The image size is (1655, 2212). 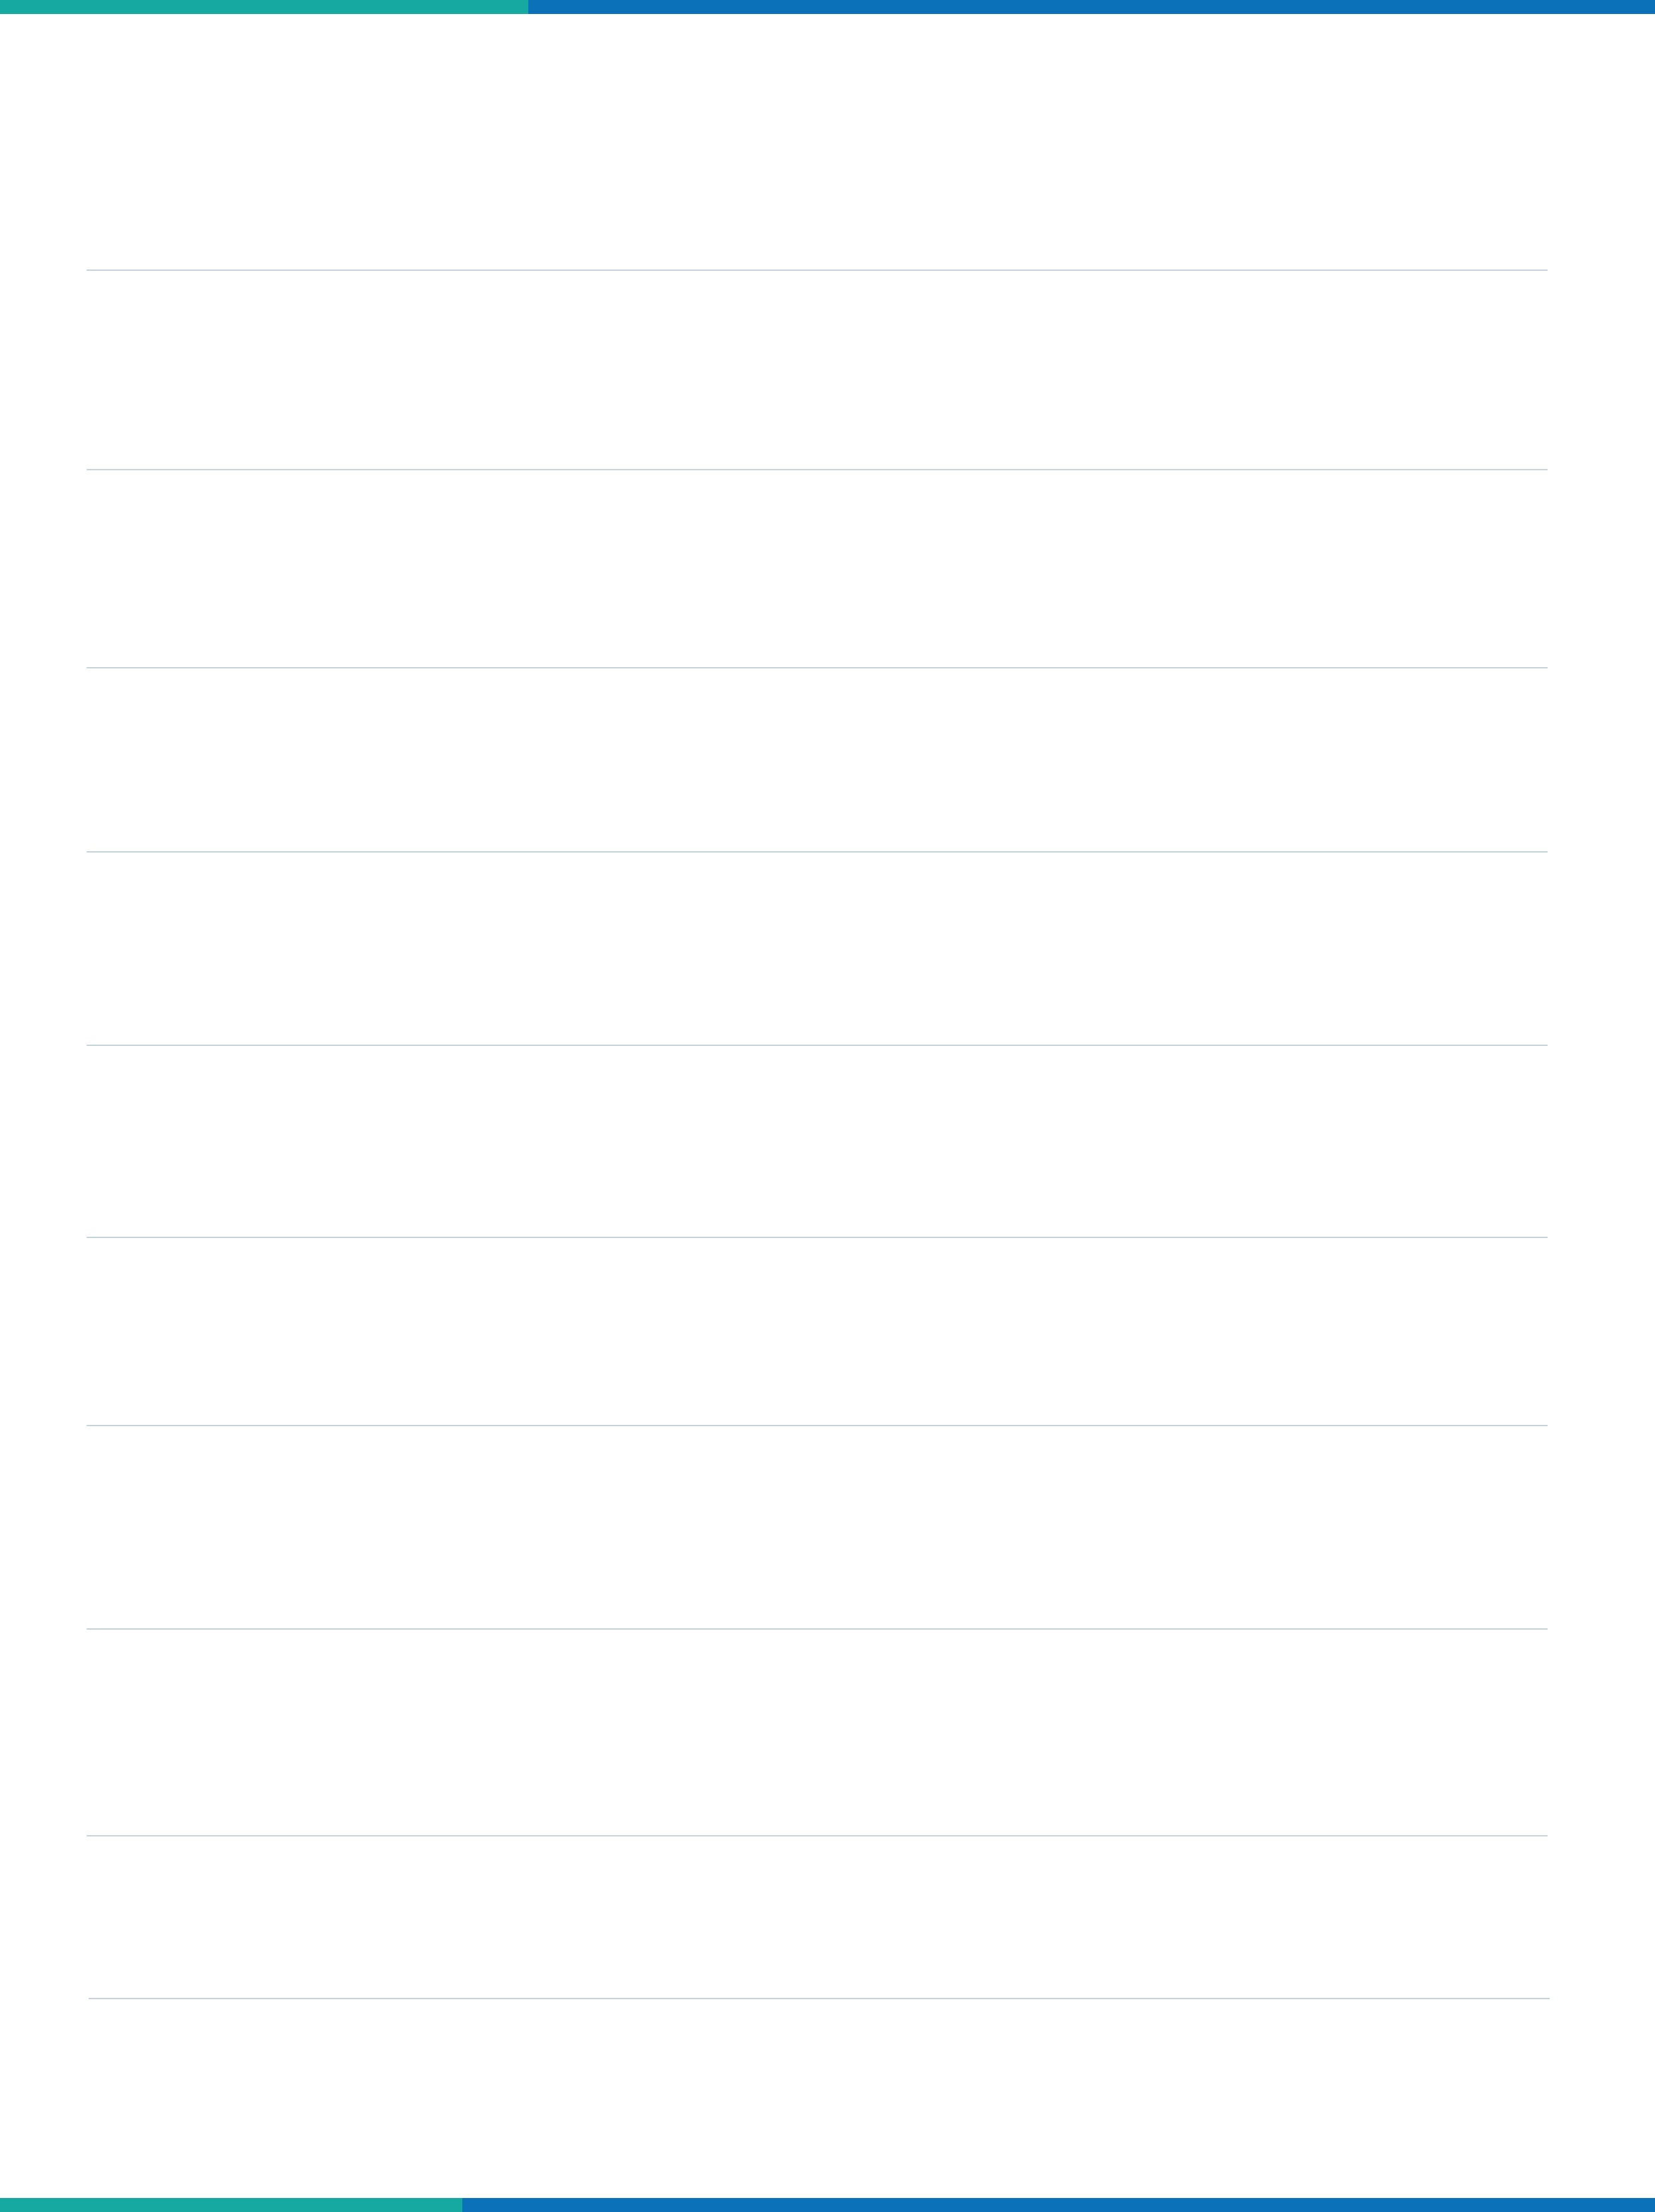 I want to click on bottom-accent-bar, so click(x=827, y=2205).